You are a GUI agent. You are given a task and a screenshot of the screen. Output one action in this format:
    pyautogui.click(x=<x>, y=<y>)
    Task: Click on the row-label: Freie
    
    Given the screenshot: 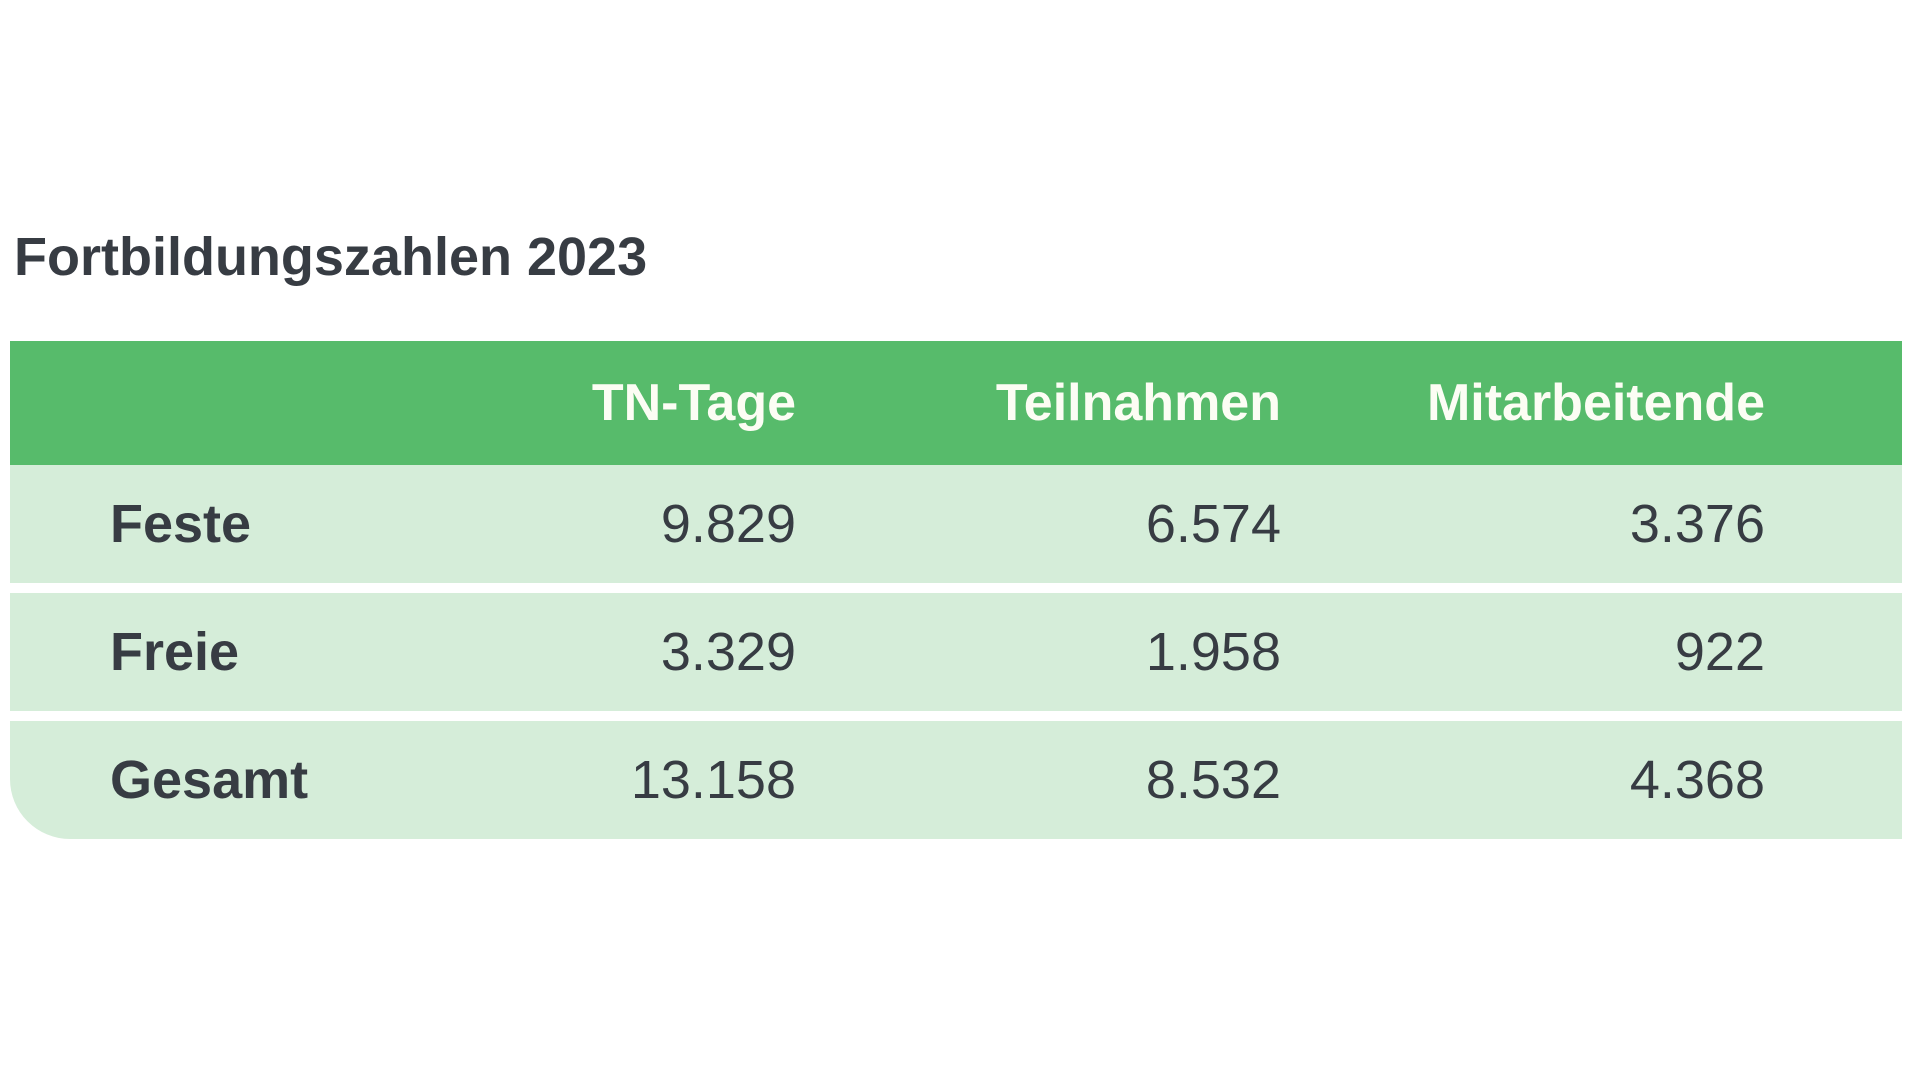 What is the action you would take?
    pyautogui.click(x=175, y=652)
    